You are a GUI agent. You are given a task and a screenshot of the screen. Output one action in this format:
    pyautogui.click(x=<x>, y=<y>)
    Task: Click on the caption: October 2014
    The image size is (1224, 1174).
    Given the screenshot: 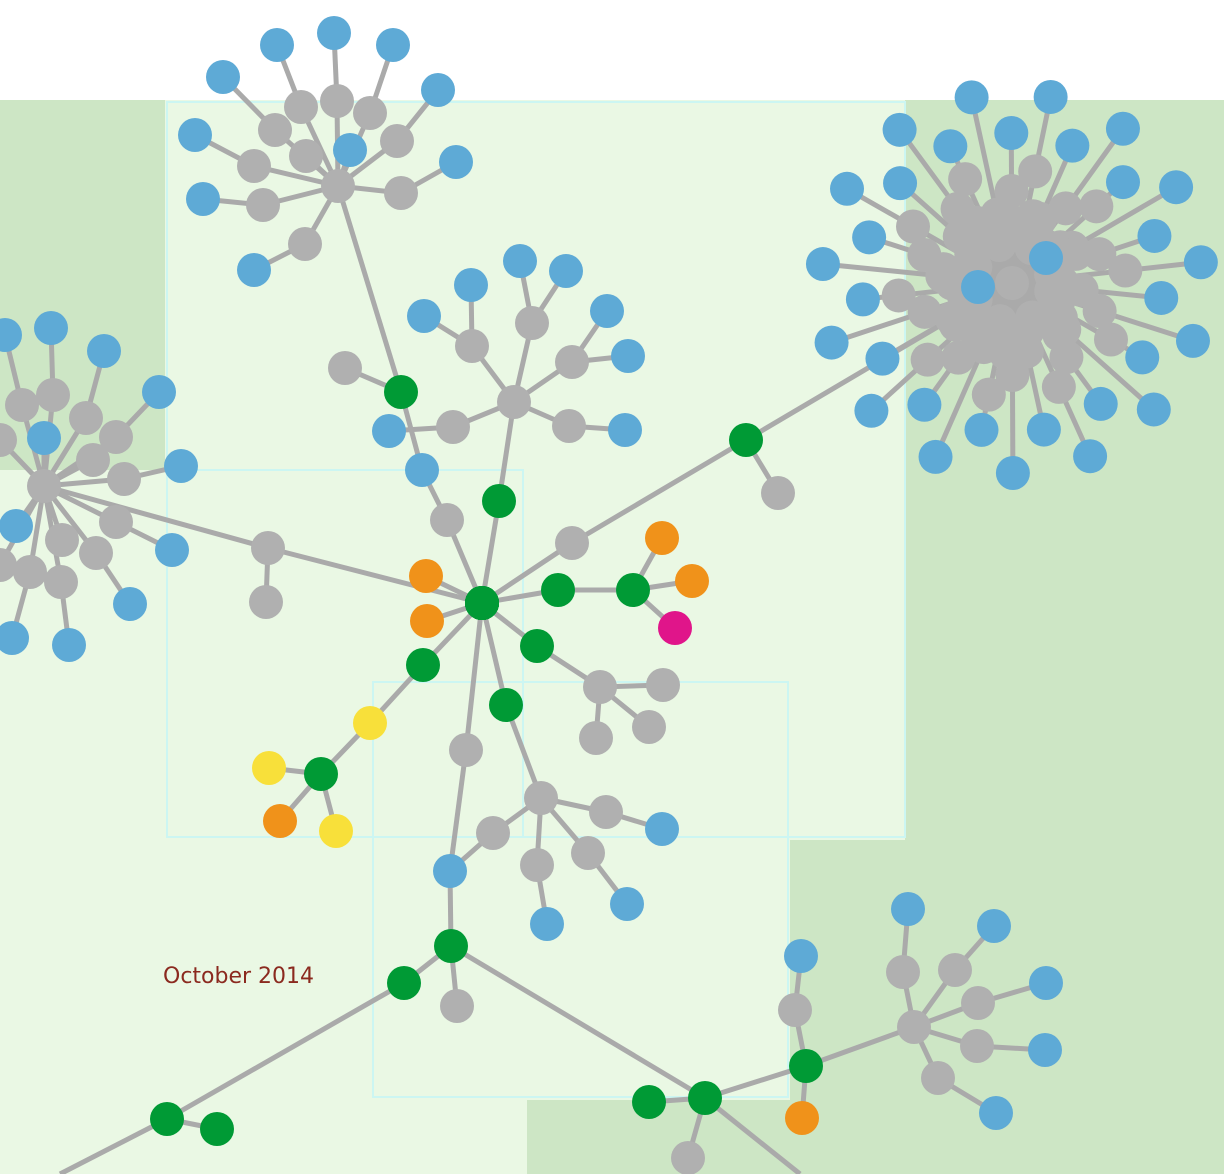 What is the action you would take?
    pyautogui.click(x=238, y=976)
    